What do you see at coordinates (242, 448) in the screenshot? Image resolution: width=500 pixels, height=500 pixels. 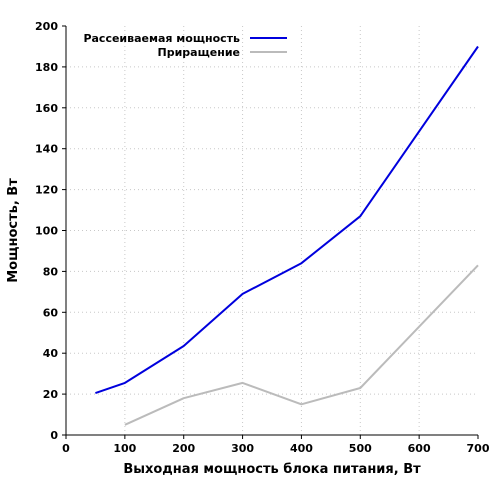 I see `x-tick-label: 300` at bounding box center [242, 448].